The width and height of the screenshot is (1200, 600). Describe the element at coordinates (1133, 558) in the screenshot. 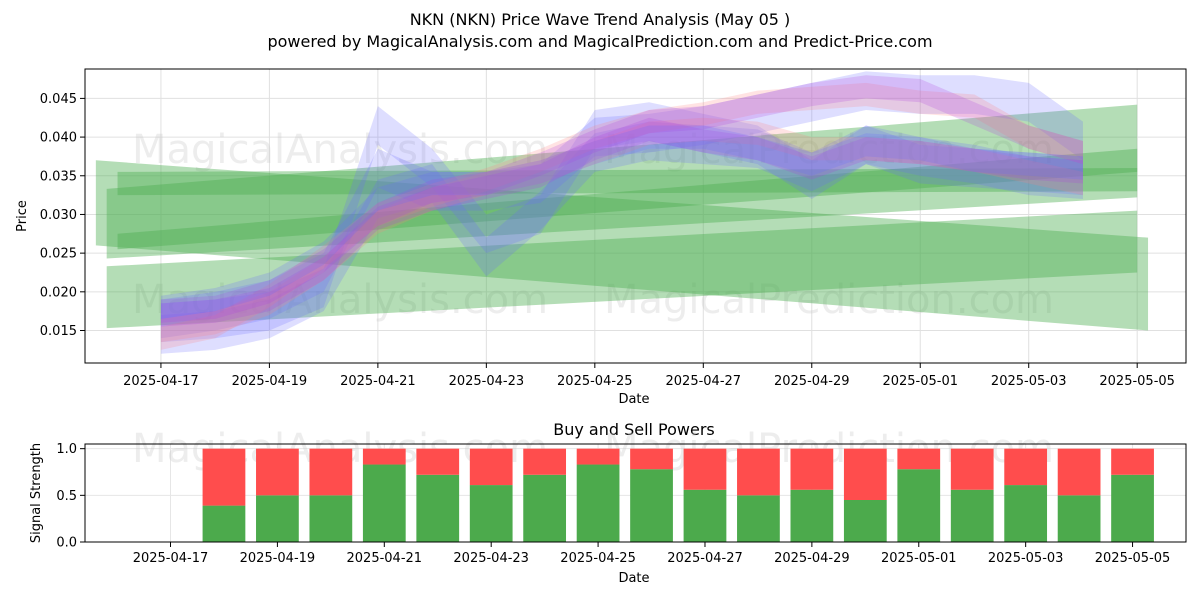

I see `signal-x-tick-label: 2025-05-05` at that location.